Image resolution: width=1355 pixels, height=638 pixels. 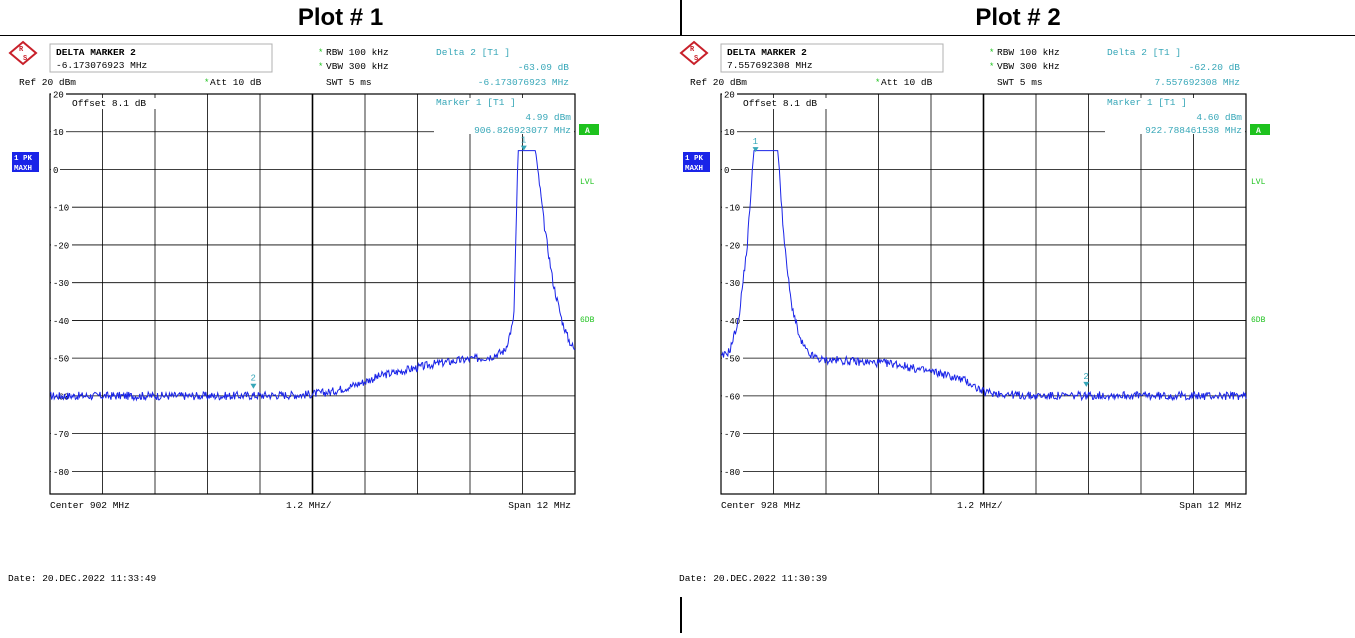 I want to click on ref-label: Ref 20 dBm, so click(x=718, y=82).